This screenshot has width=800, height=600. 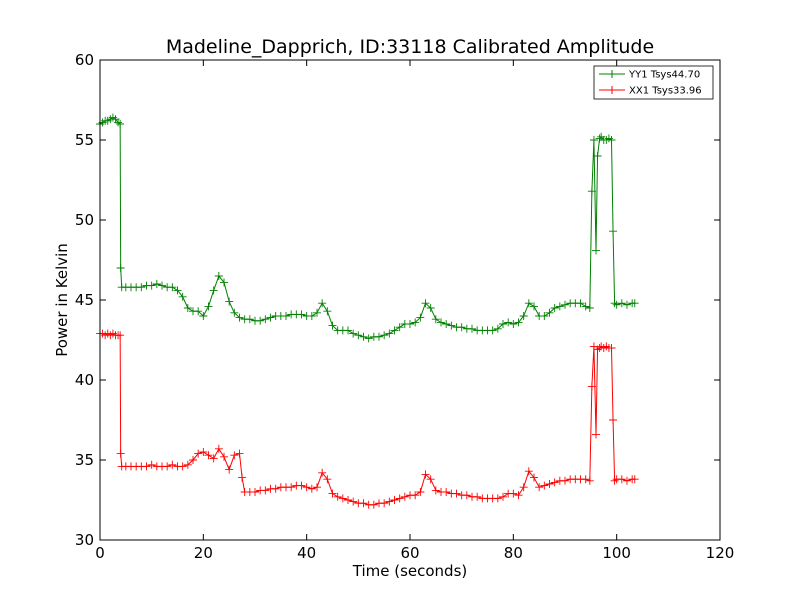 What do you see at coordinates (84, 220) in the screenshot?
I see `y-tick-label: 50` at bounding box center [84, 220].